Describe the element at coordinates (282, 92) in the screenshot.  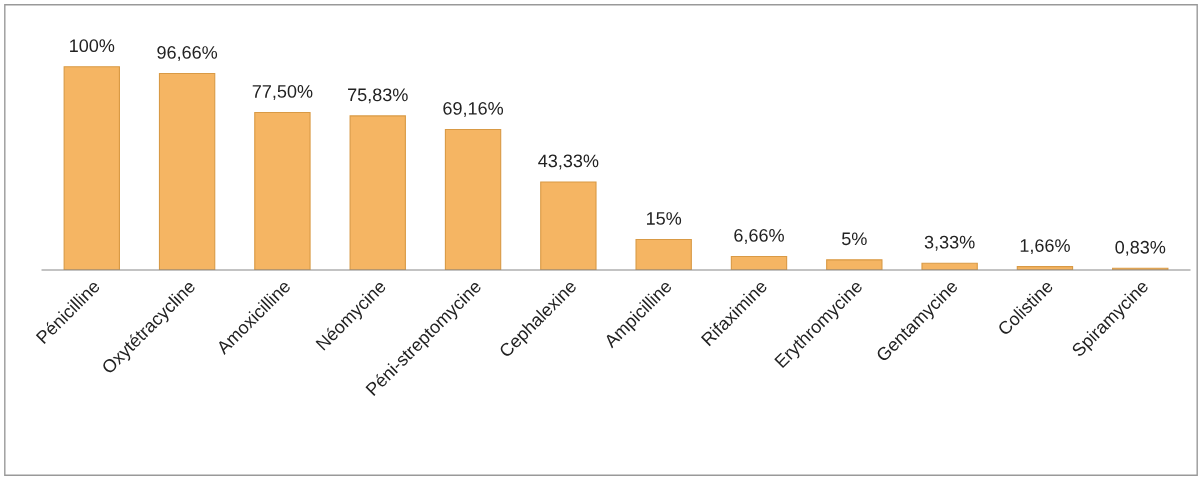
I see `data-label: 77,50%` at that location.